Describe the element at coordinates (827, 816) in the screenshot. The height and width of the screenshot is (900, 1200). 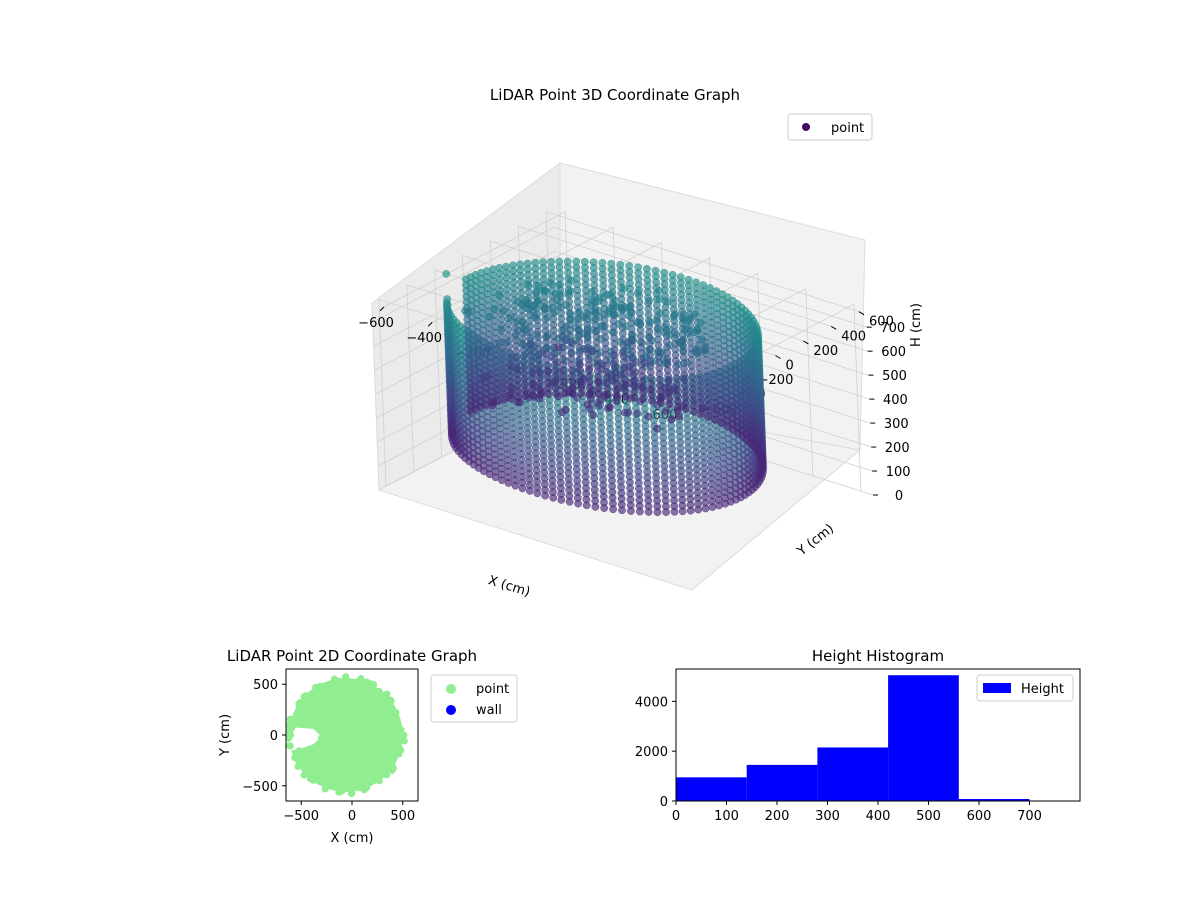
I see `x-tick-label-histogram: 300` at that location.